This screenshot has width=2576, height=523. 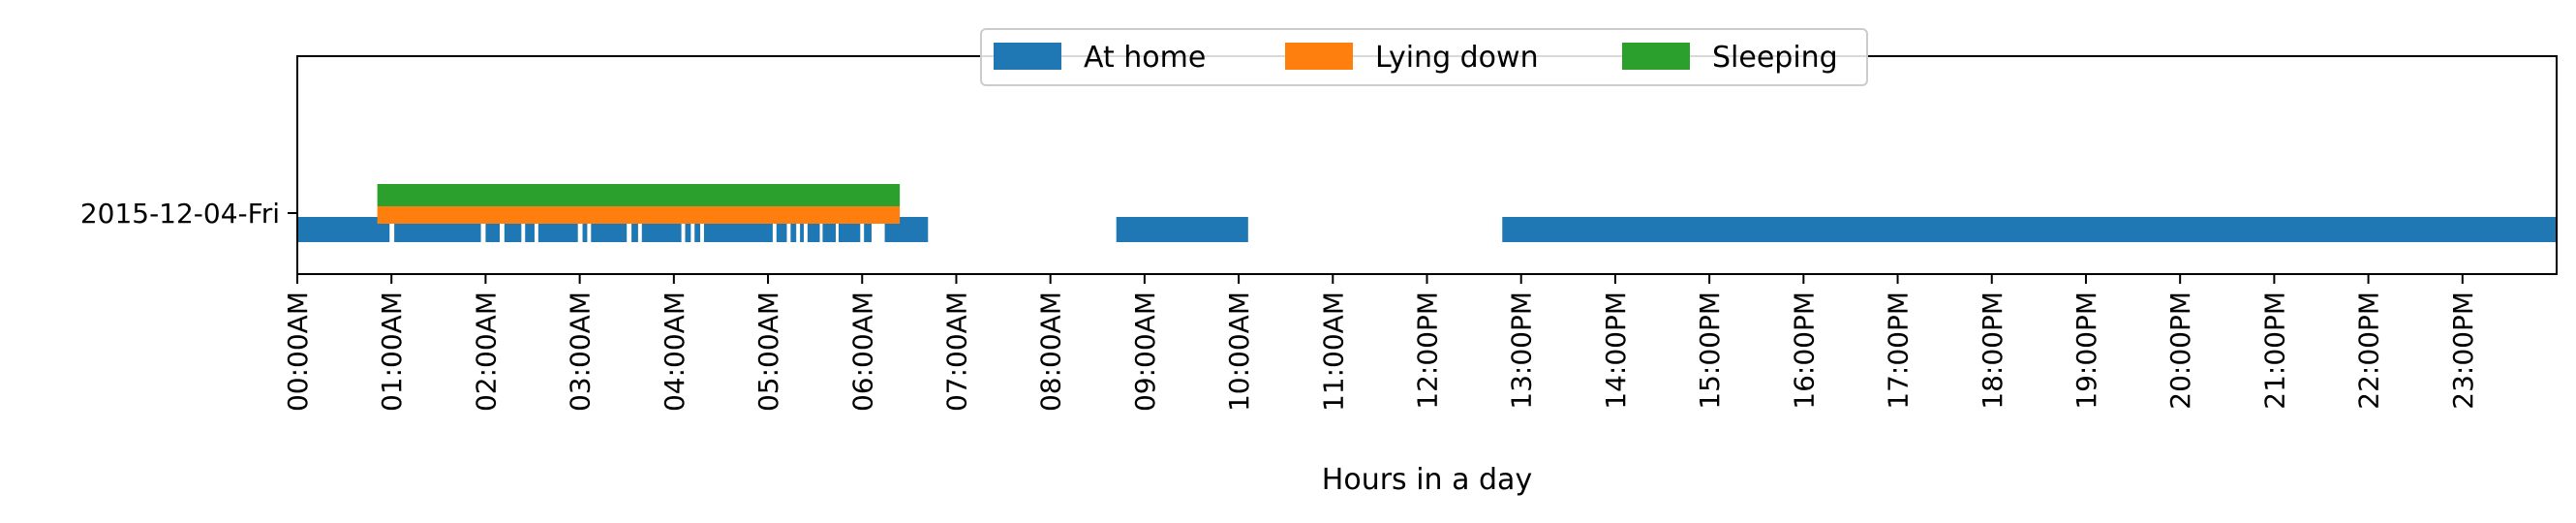 I want to click on x-tick-label: 01:00AM, so click(x=392, y=352).